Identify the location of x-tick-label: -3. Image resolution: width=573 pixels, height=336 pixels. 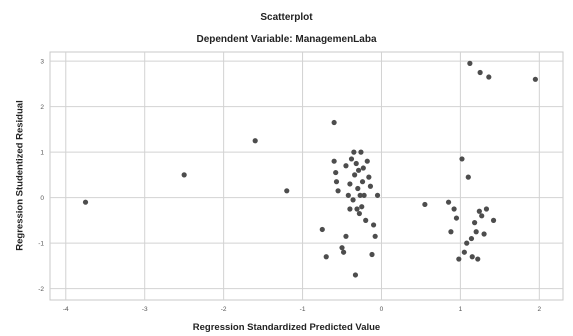
(145, 309).